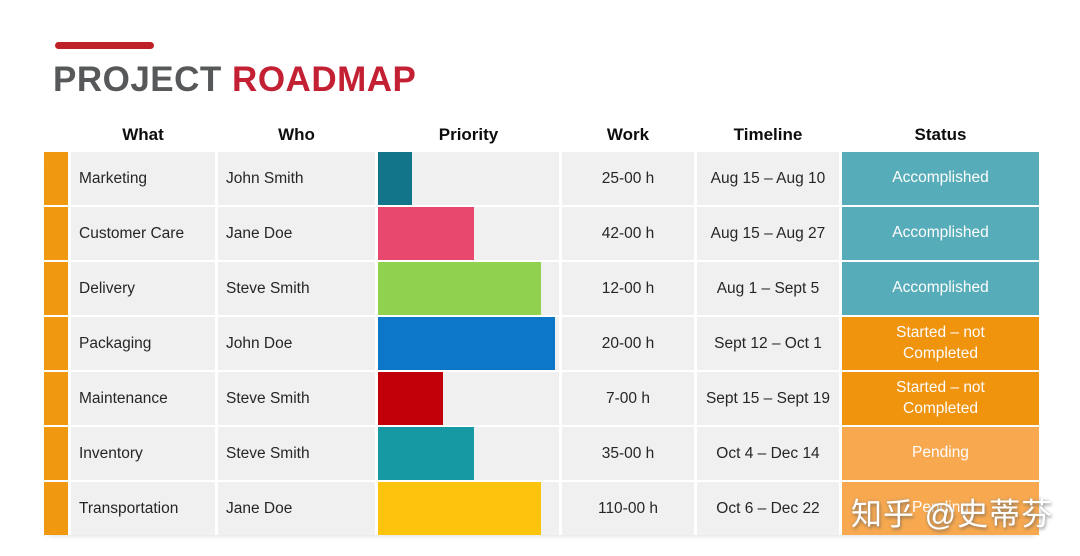 The width and height of the screenshot is (1080, 556). Describe the element at coordinates (628, 398) in the screenshot. I see `cell-work: 7-00 h` at that location.